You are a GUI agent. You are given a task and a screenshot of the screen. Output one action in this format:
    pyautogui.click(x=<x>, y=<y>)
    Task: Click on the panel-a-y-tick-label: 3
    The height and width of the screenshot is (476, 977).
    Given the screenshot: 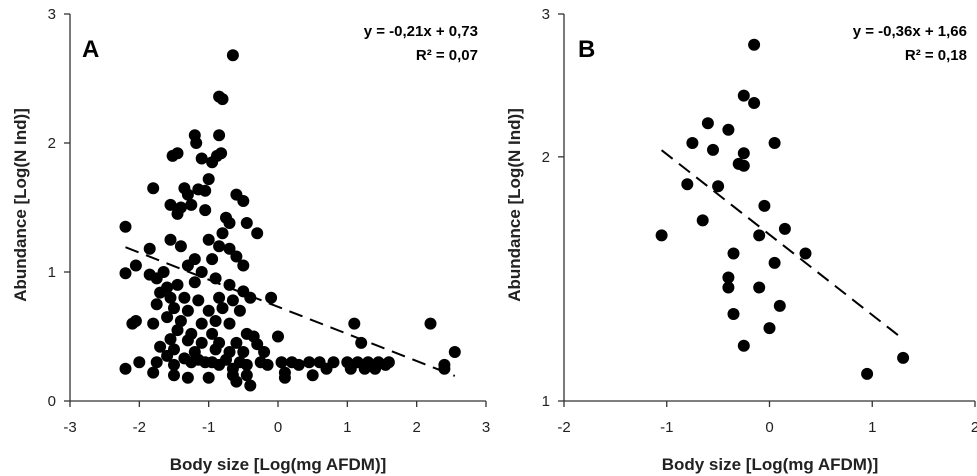 What is the action you would take?
    pyautogui.click(x=52, y=14)
    